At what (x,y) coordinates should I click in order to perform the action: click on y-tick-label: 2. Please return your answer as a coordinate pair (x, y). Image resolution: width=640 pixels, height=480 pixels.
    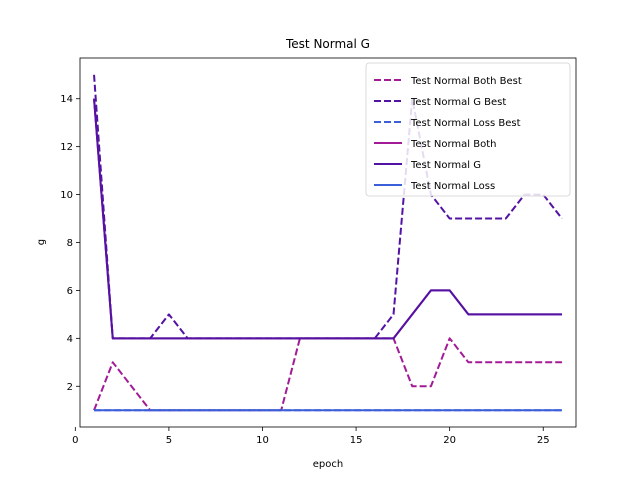
    Looking at the image, I should click on (70, 387).